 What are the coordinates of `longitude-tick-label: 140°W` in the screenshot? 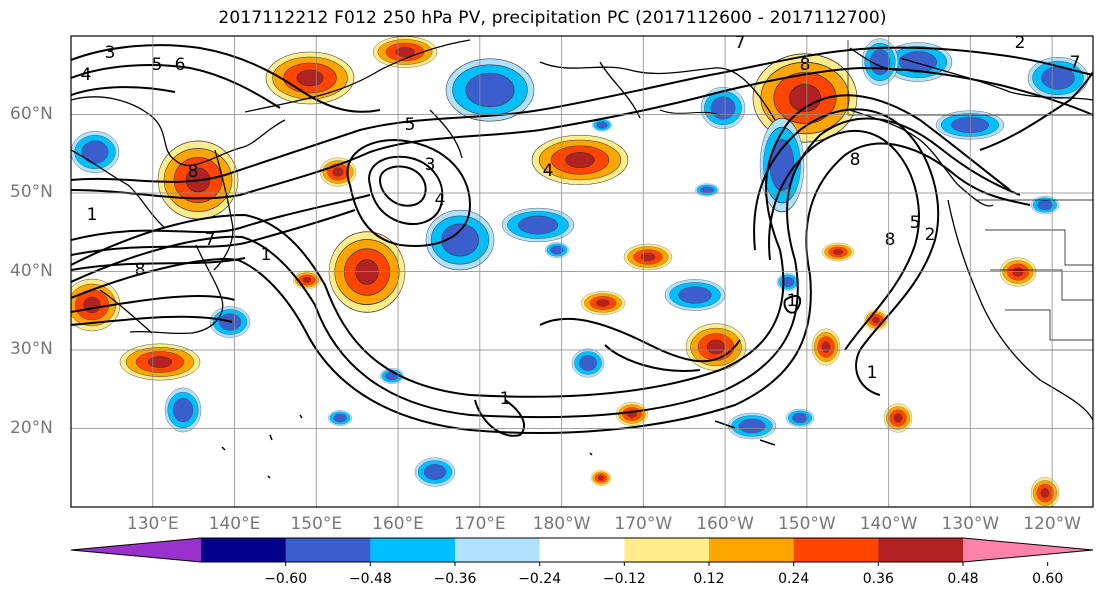 It's located at (888, 524).